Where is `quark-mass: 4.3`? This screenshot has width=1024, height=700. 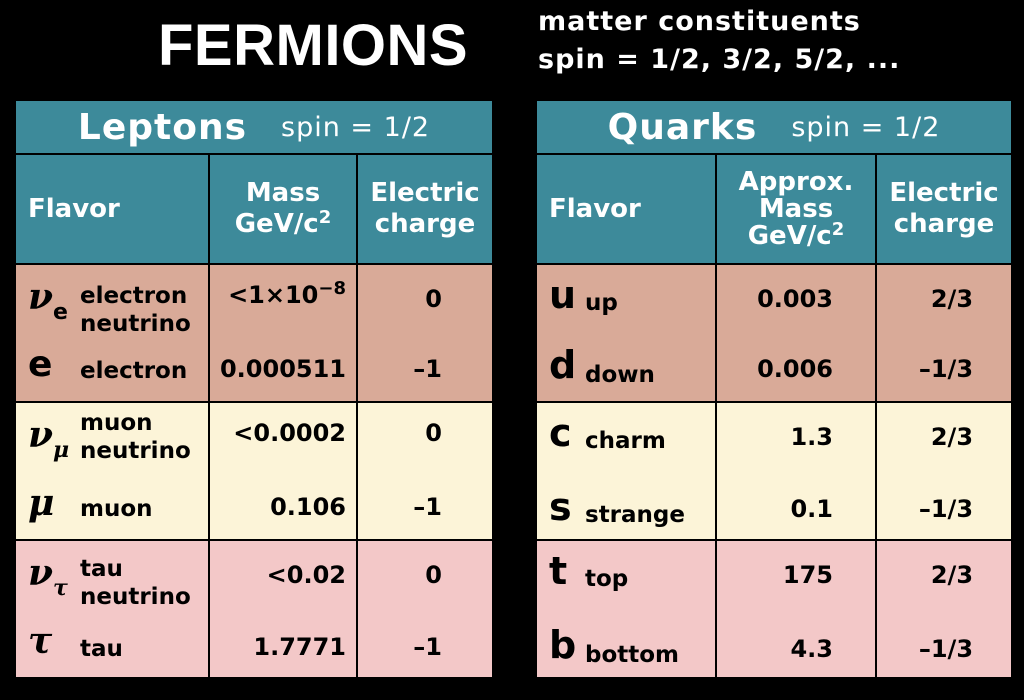
quark-mass: 4.3 is located at coordinates (811, 649).